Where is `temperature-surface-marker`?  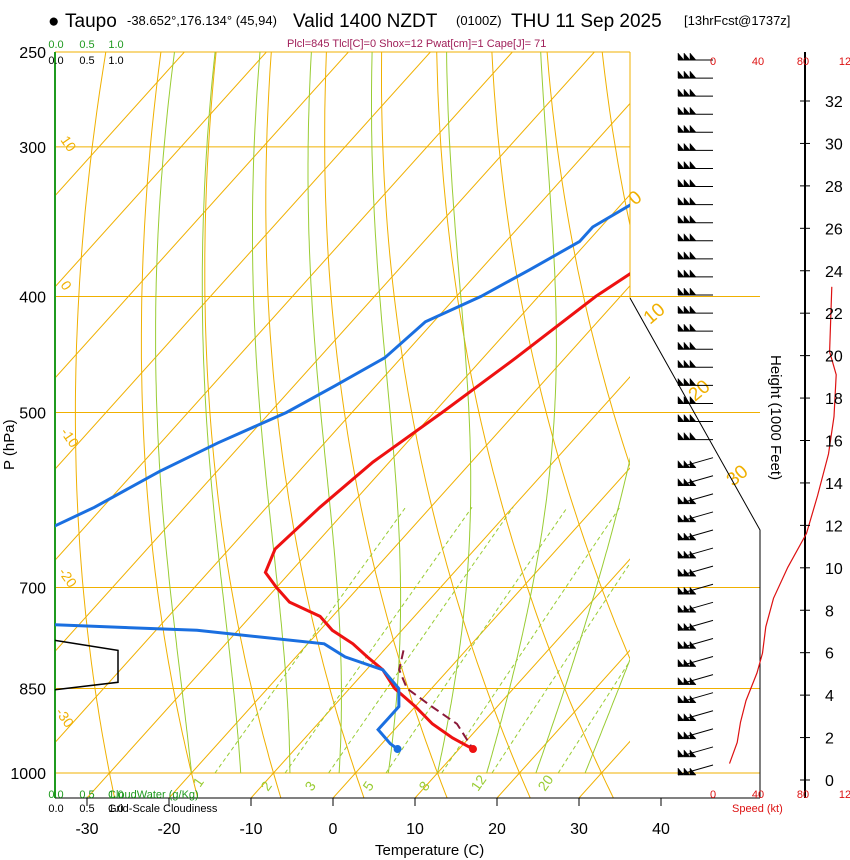 temperature-surface-marker is located at coordinates (472, 749).